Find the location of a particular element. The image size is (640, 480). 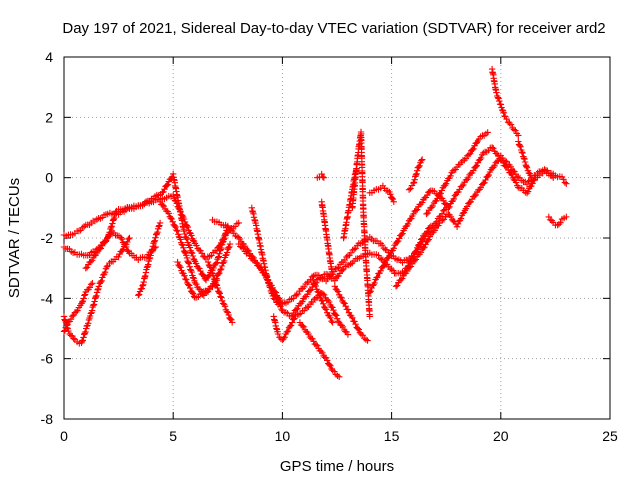

series-arc4 is located at coordinates (78, 307).